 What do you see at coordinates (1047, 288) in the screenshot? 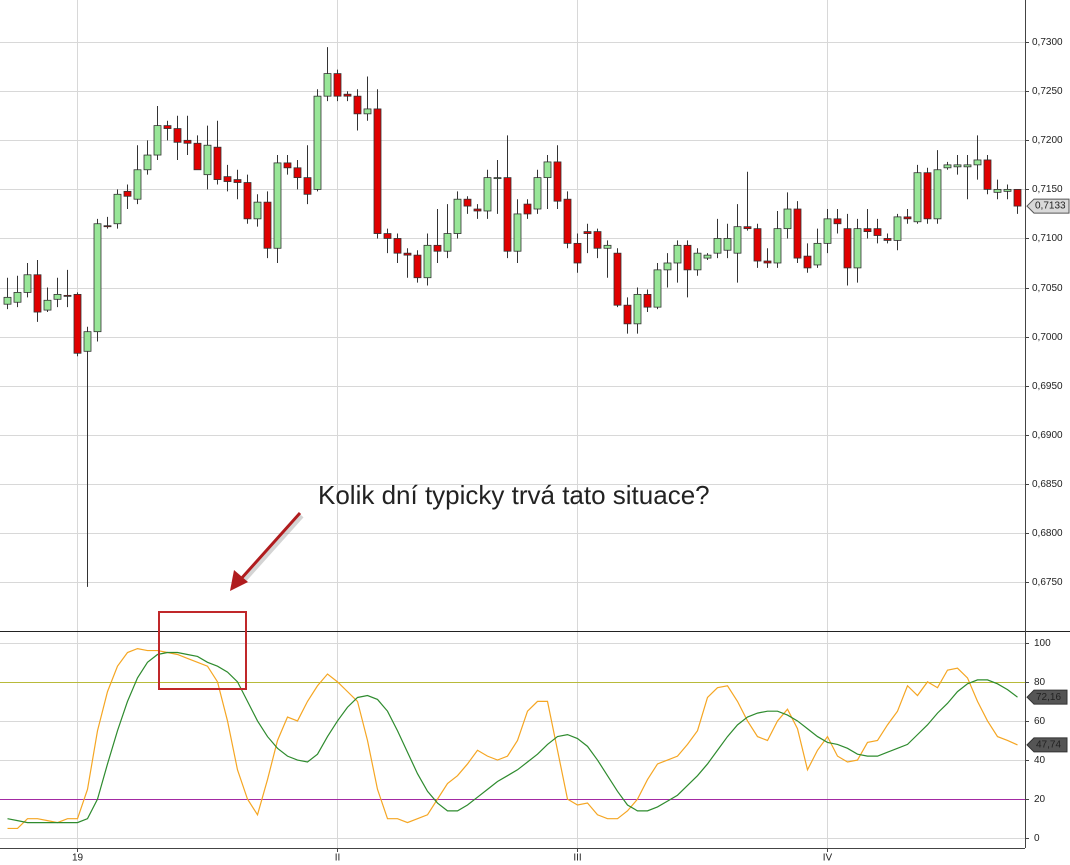
I see `y-tick-label: 0,7050` at bounding box center [1047, 288].